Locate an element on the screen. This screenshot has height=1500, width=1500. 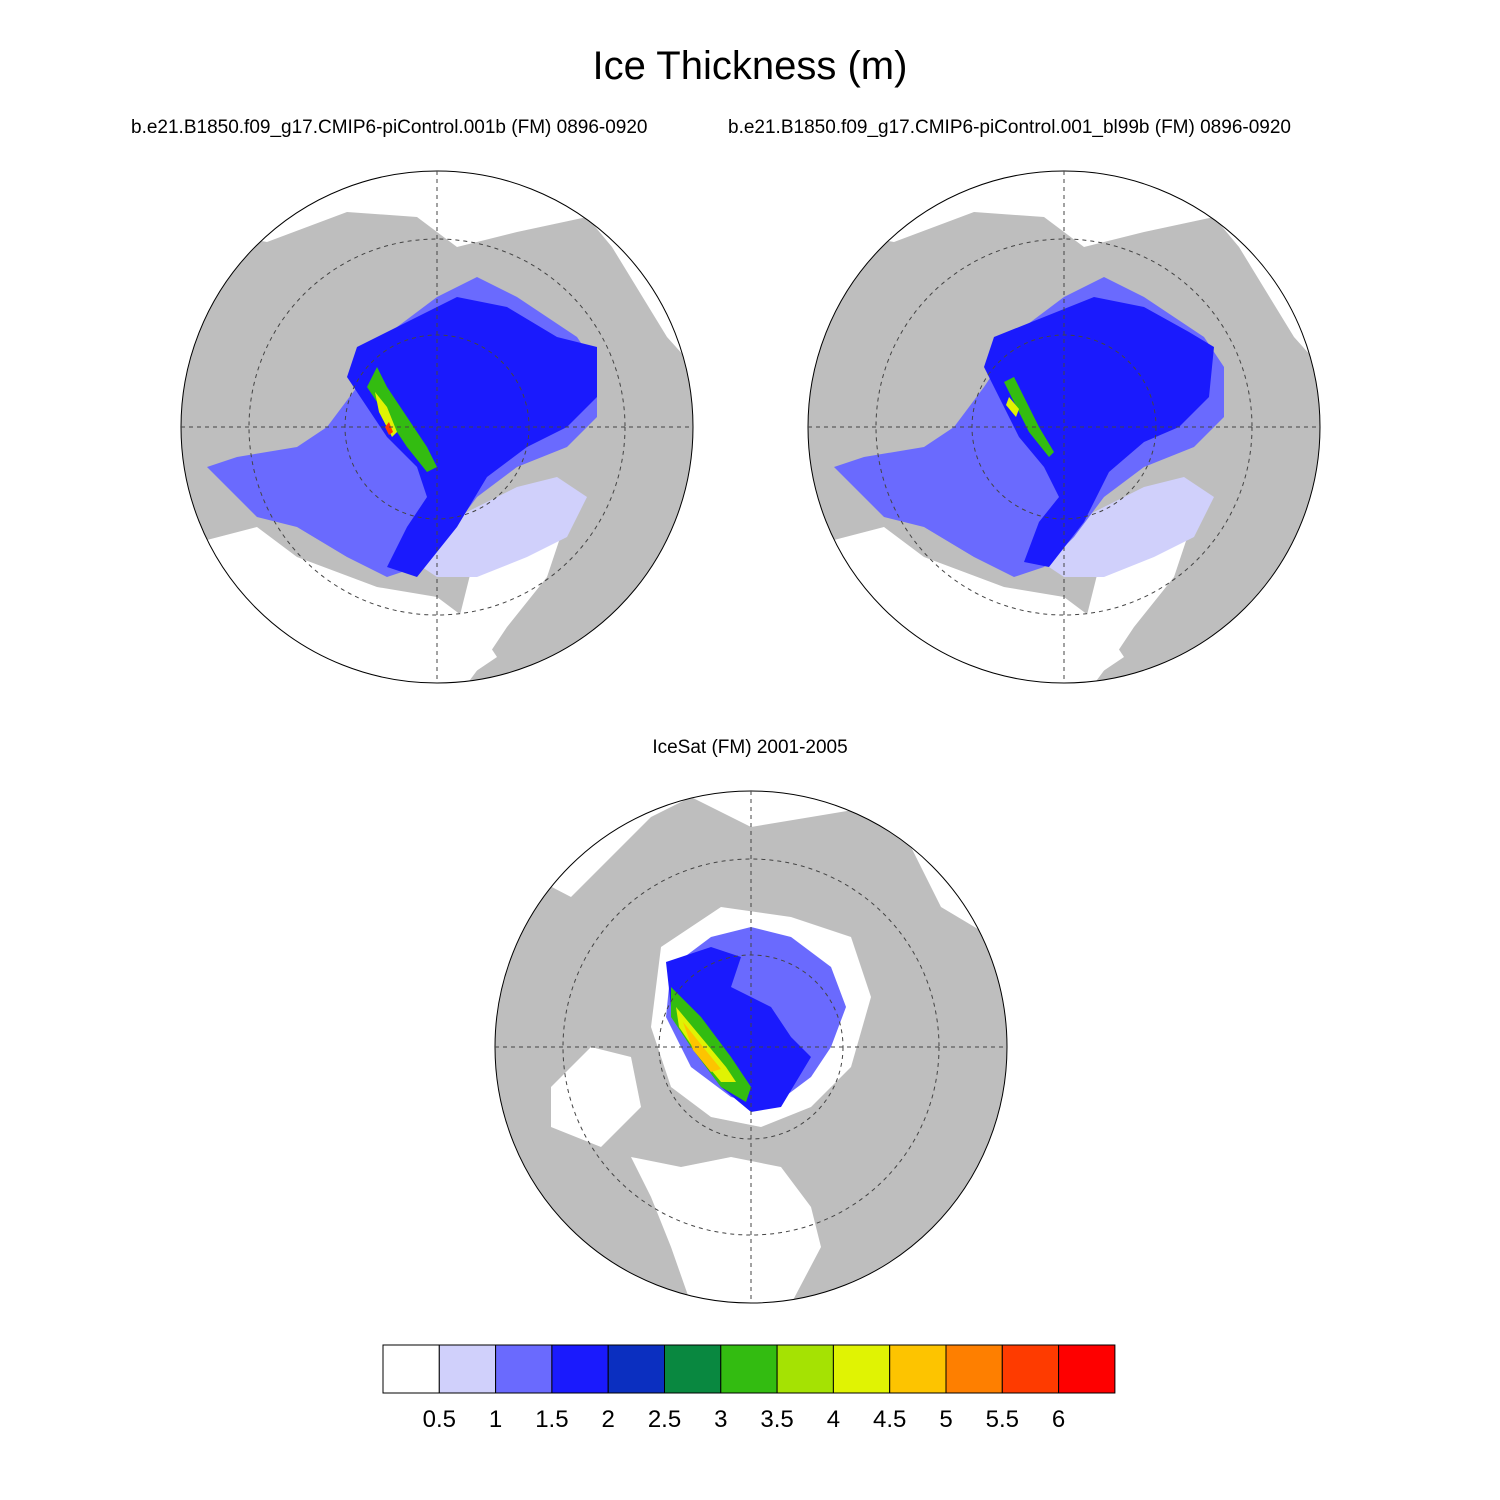
colorbar-label: 4 is located at coordinates (833, 1419).